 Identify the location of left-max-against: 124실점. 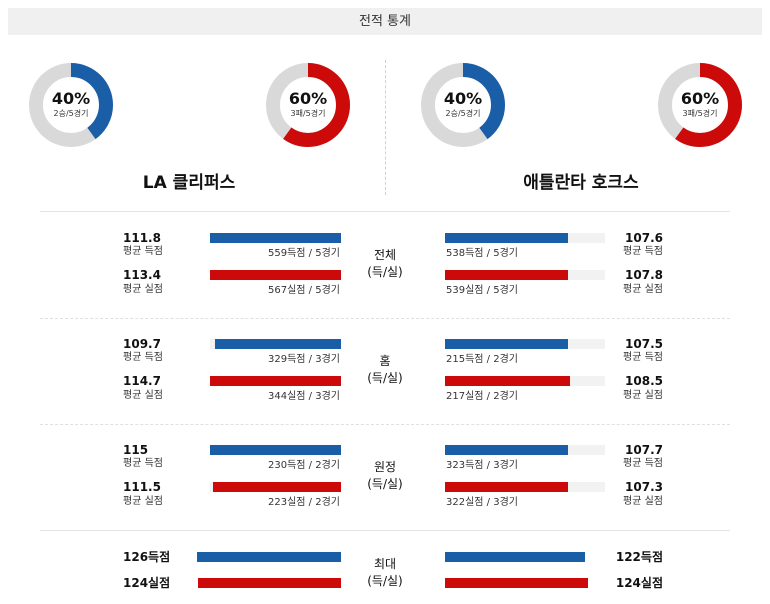
(147, 583).